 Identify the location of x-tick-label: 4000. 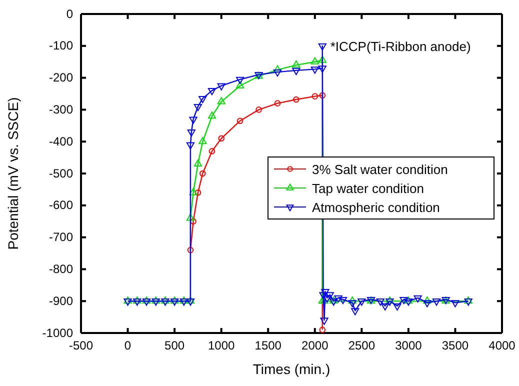
(502, 345).